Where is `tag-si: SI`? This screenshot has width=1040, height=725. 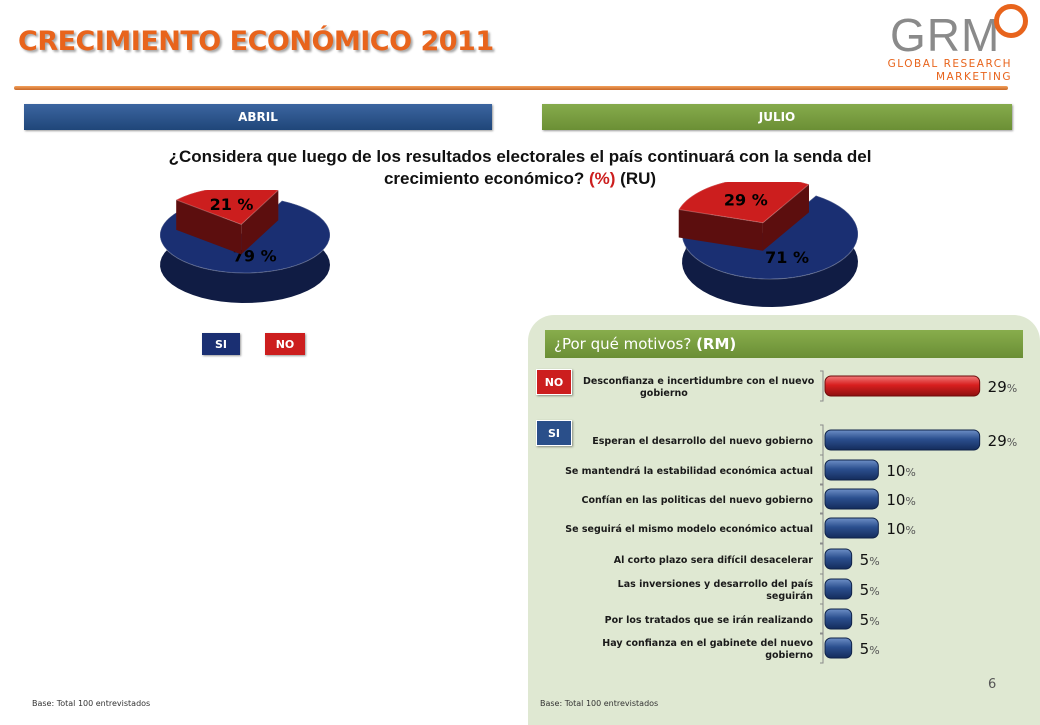
tag-si: SI is located at coordinates (554, 433).